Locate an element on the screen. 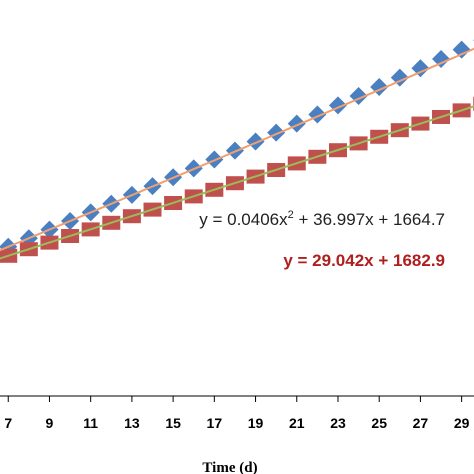 This screenshot has height=474, width=474. polynomial-equation: y = 0.0406x2 + 36.997x + 1664.7 is located at coordinates (322, 219).